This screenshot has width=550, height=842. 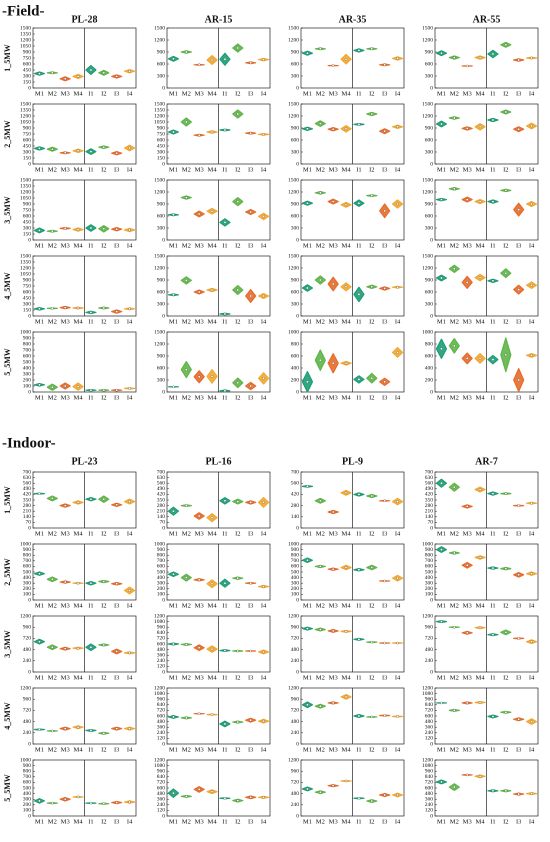 What do you see at coordinates (161, 589) in the screenshot?
I see `y-tick-label: 200` at bounding box center [161, 589].